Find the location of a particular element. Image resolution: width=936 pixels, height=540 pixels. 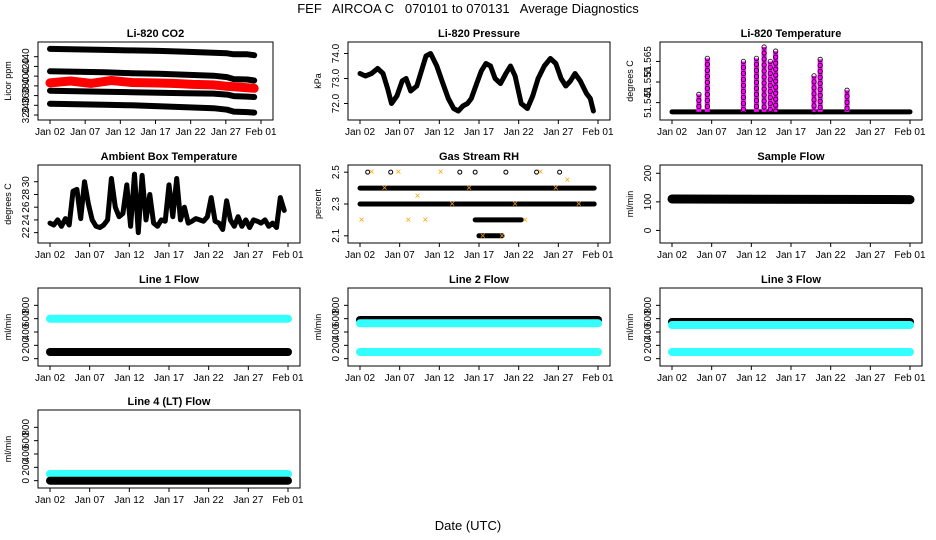

y-tick-label: 380 is located at coordinates (26, 85).